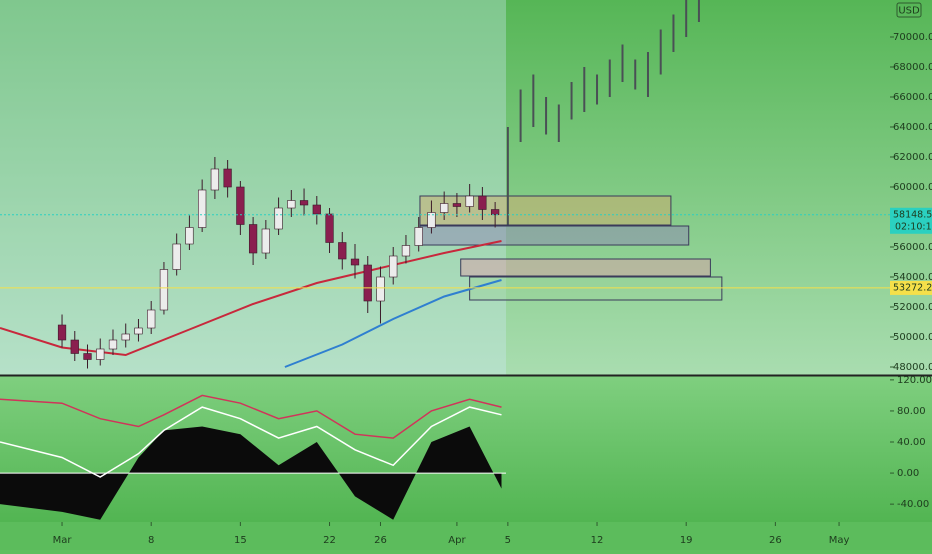  Describe the element at coordinates (912, 67) in the screenshot. I see `y-tick-label: 68000.00` at that location.